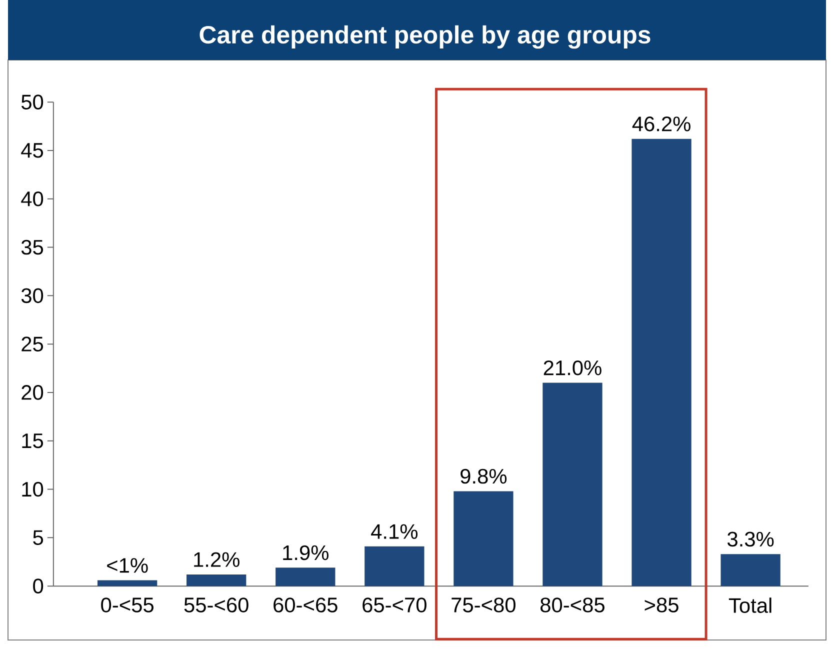  I want to click on data-label: 1.9%, so click(305, 552).